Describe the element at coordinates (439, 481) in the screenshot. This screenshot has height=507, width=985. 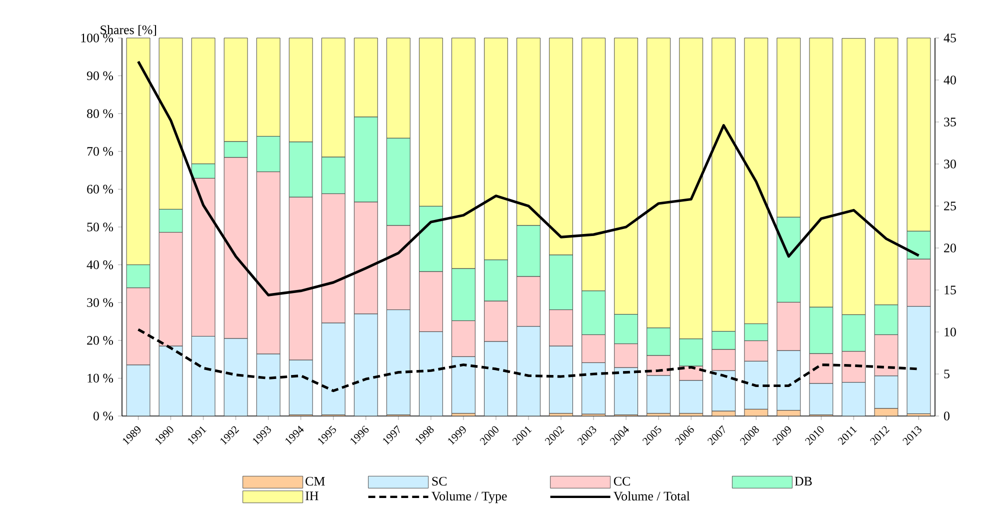
I see `legend-label: SC` at that location.